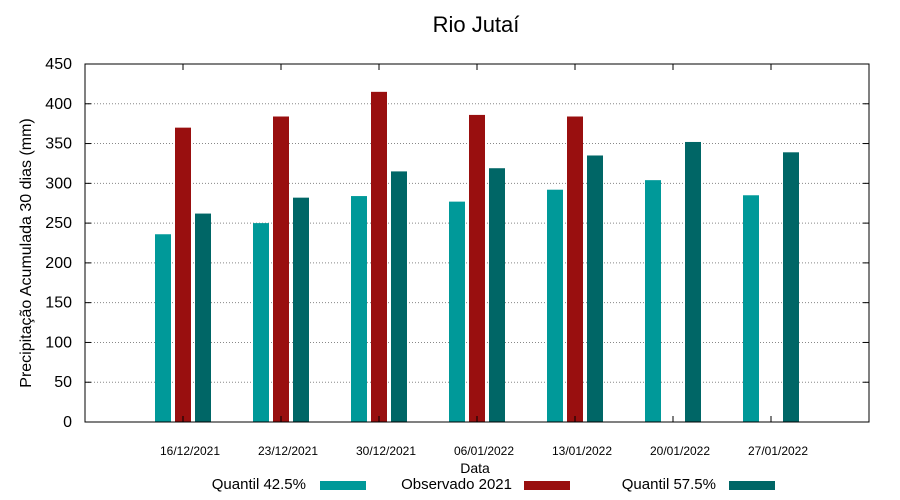  What do you see at coordinates (58, 183) in the screenshot?
I see `y-tick-label: 300` at bounding box center [58, 183].